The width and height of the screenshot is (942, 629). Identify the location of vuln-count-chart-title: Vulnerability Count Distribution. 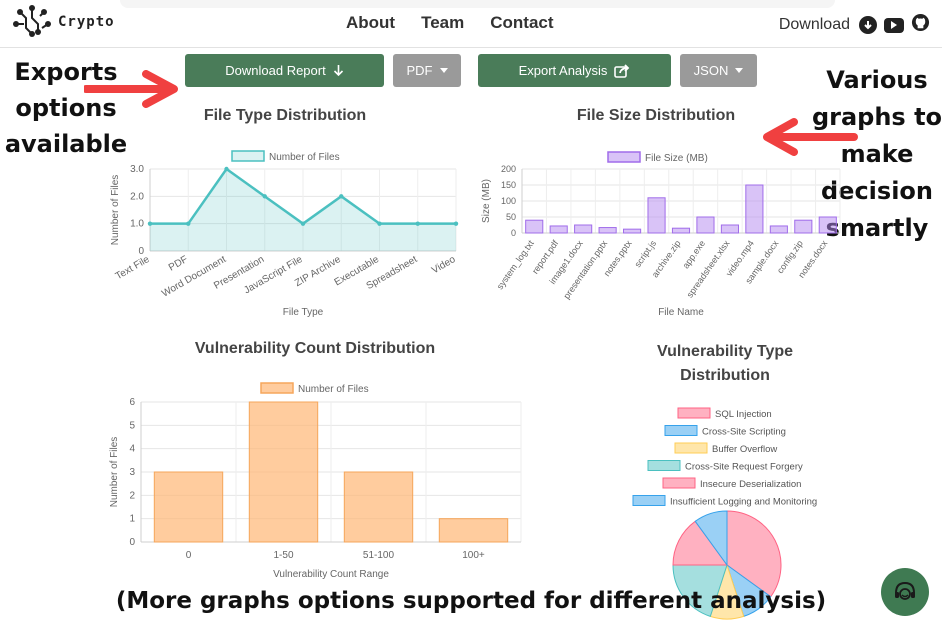
(315, 348).